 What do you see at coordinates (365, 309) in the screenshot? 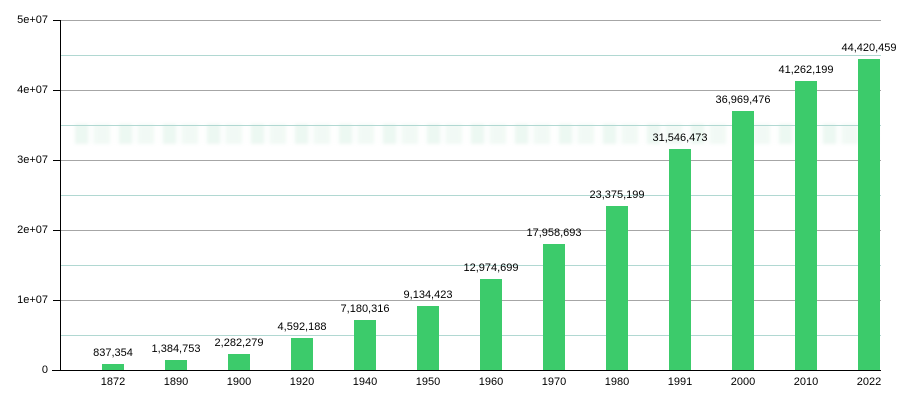
I see `bar-value-label: 7,180,316` at bounding box center [365, 309].